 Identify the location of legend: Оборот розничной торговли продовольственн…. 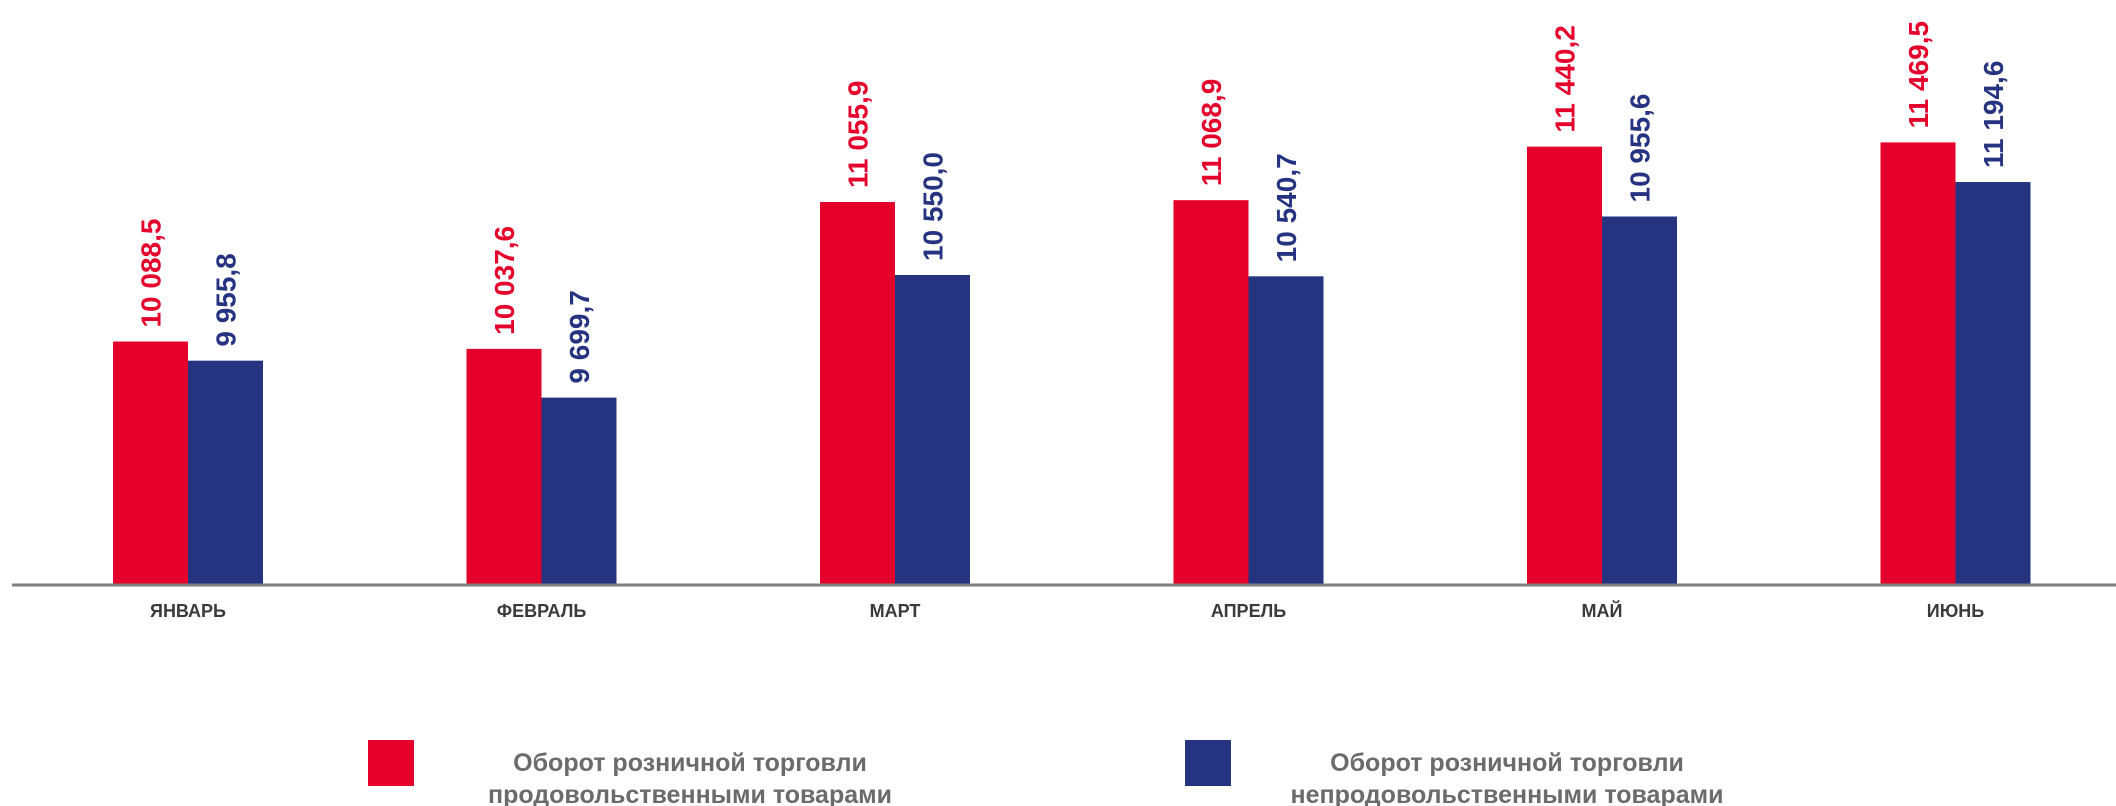
(1046, 773).